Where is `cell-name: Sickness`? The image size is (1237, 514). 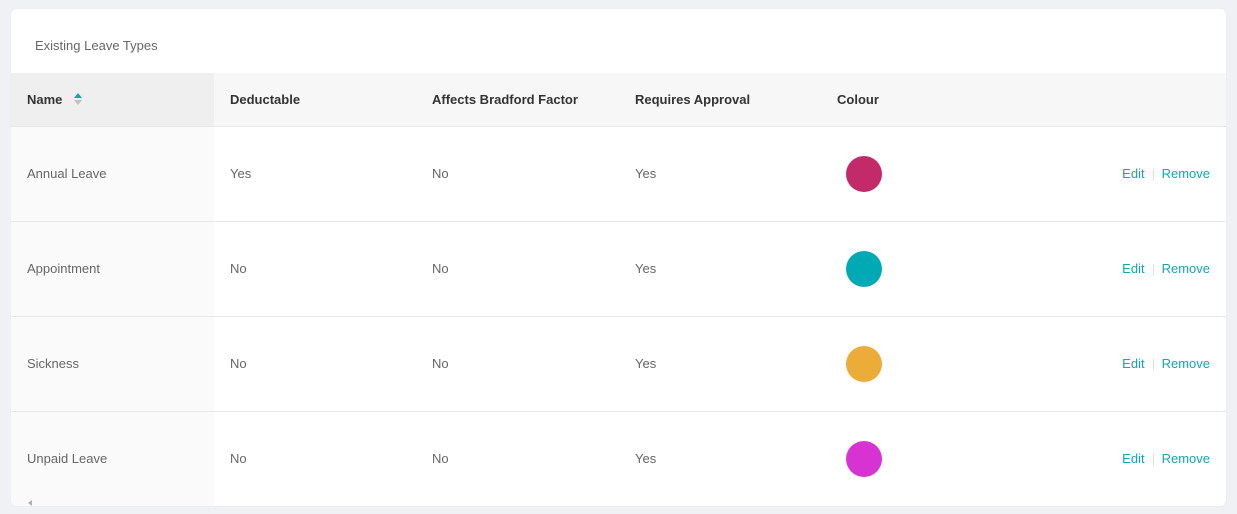 cell-name: Sickness is located at coordinates (112, 364).